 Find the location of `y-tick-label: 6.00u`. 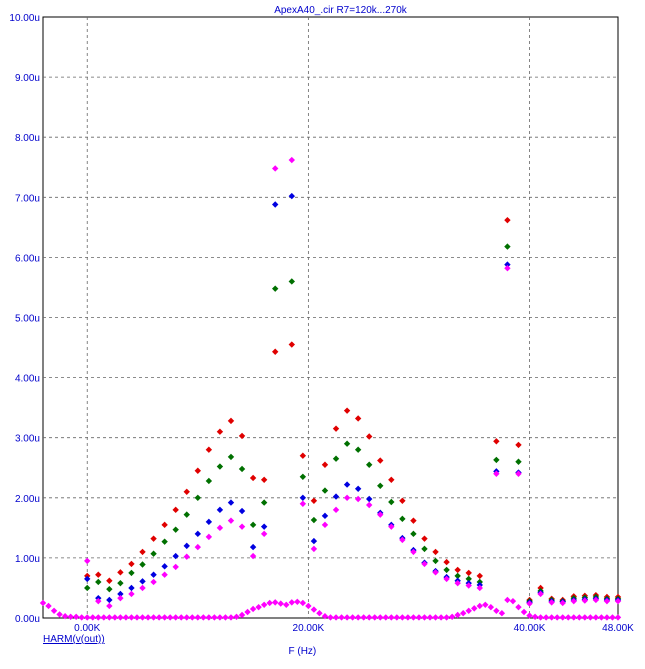

y-tick-label: 6.00u is located at coordinates (27, 258).